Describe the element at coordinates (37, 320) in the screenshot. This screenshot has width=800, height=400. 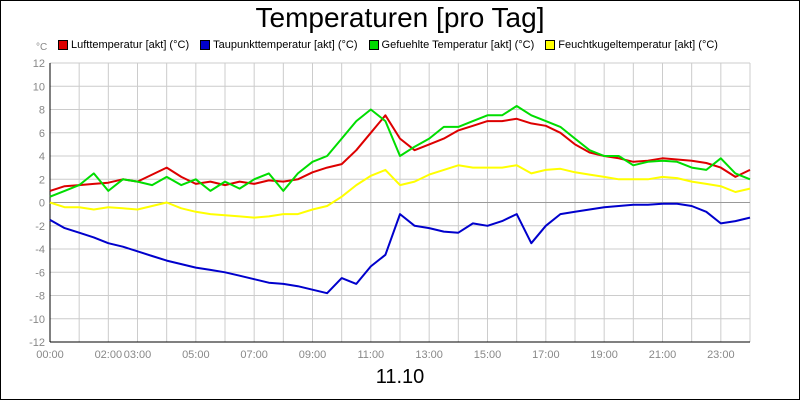
I see `y-tick-label: -10` at that location.